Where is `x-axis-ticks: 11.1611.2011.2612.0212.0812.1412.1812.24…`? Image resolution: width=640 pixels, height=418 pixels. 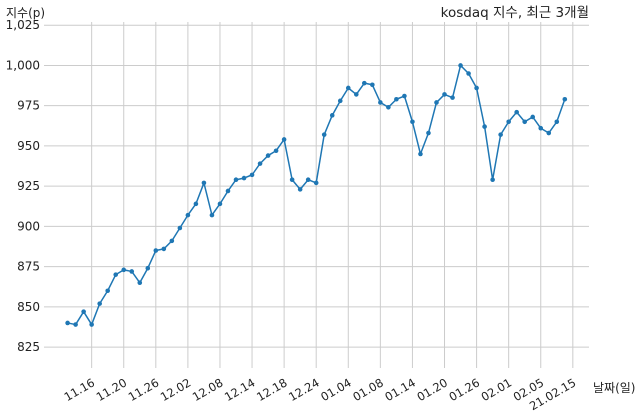 x-axis-ticks: 11.1611.2011.2612.0212.0812.1412.1812.24… is located at coordinates (320, 394).